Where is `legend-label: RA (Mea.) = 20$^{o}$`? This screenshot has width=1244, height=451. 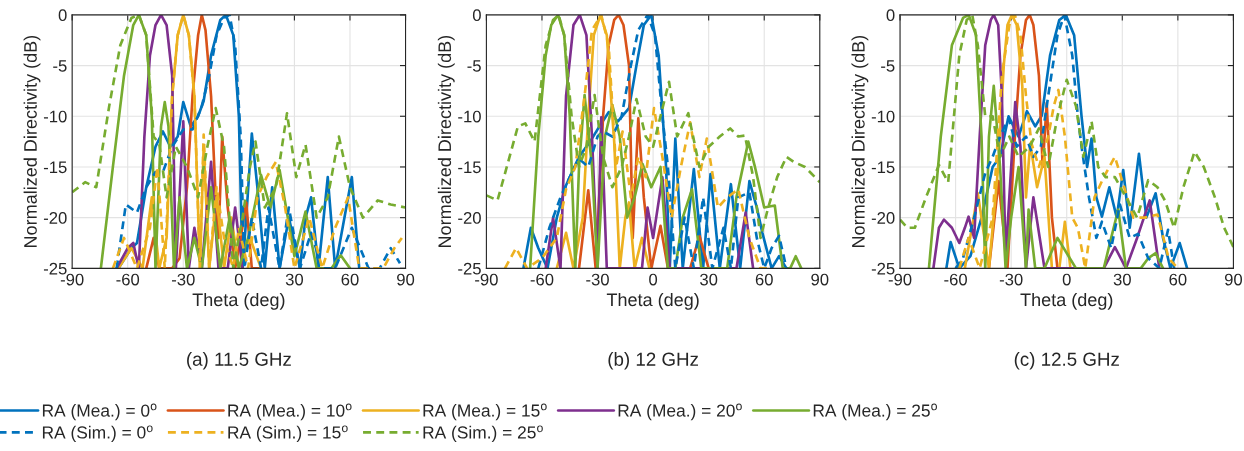 legend-label: RA (Mea.) = 20$^{o}$ is located at coordinates (680, 412).